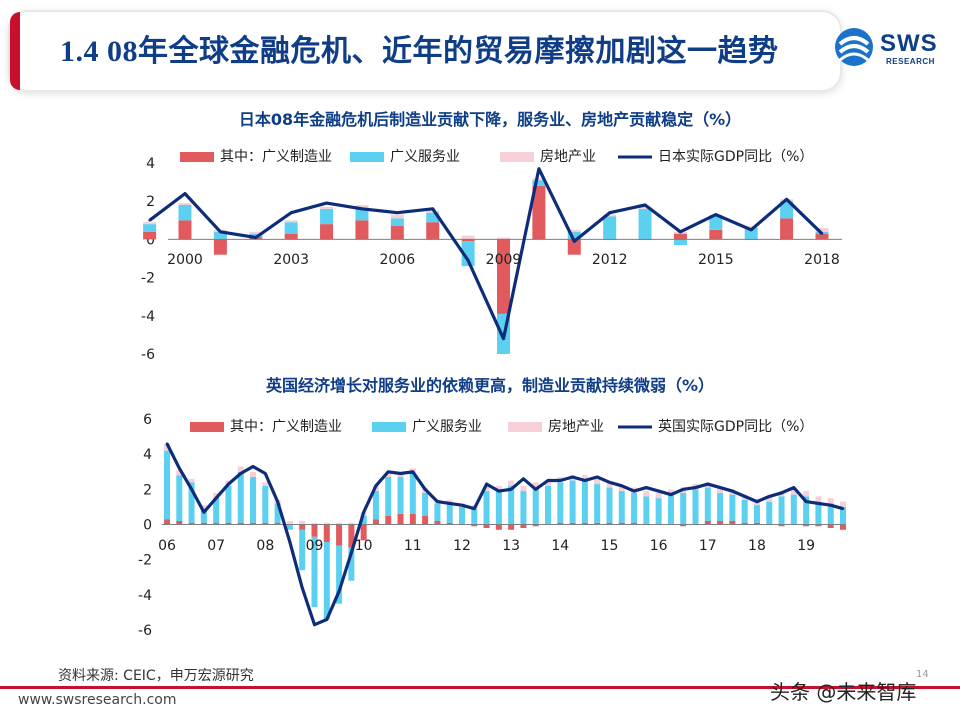 The width and height of the screenshot is (960, 720). I want to click on uk-y-tick-3: 0, so click(147, 526).